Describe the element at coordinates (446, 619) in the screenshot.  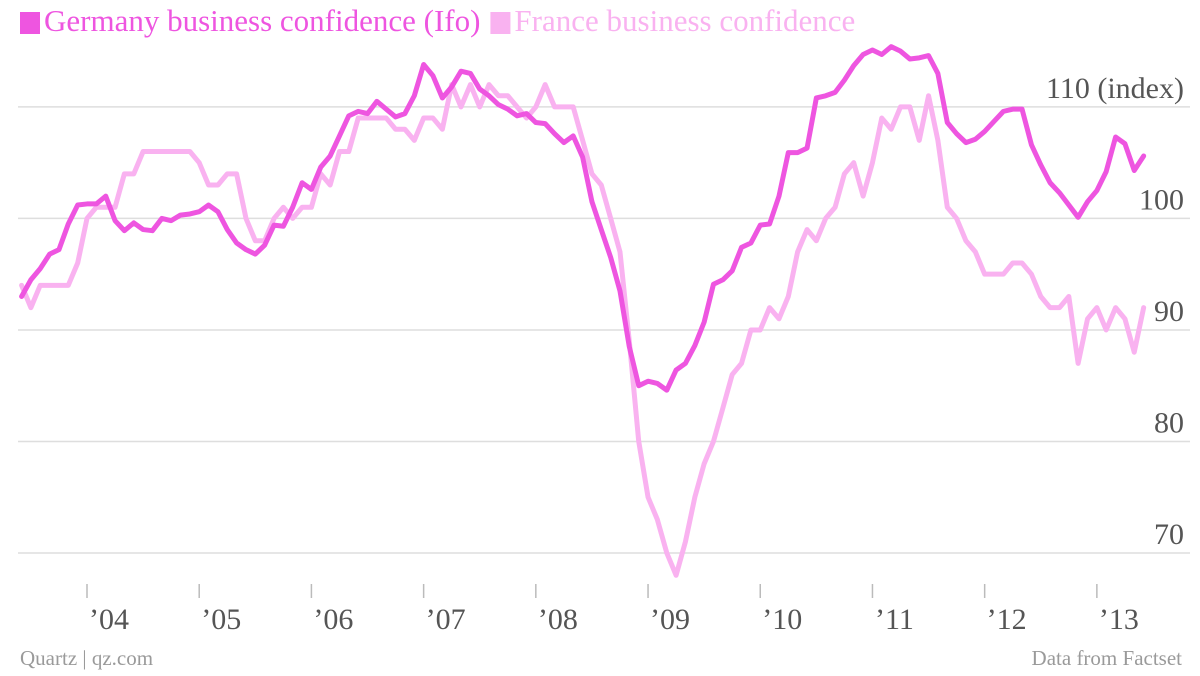
I see `x-tick-label: ’07` at that location.